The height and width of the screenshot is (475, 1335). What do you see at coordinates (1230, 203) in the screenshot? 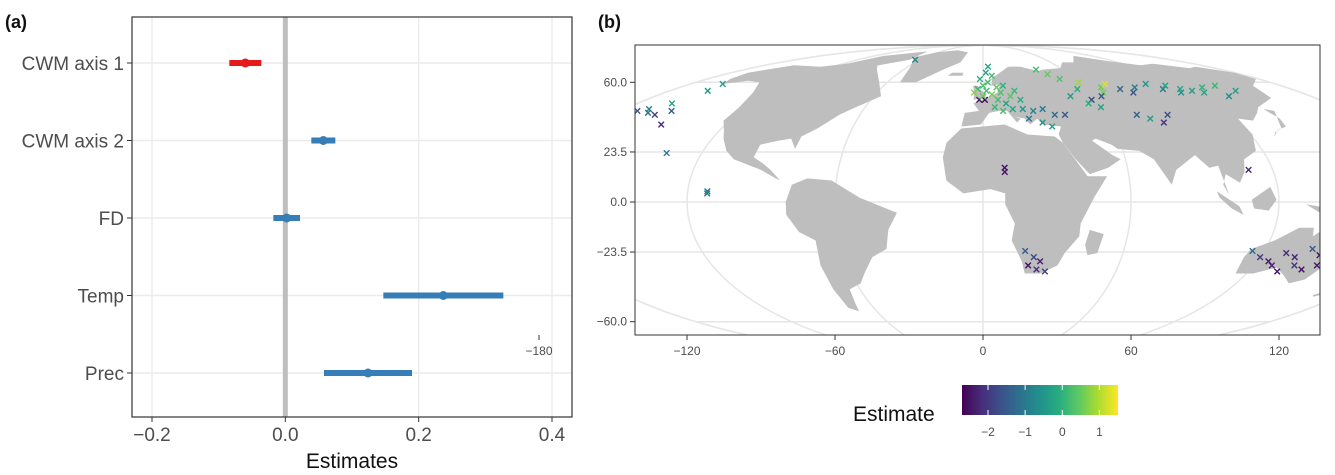
I see `land-sumatra` at bounding box center [1230, 203].